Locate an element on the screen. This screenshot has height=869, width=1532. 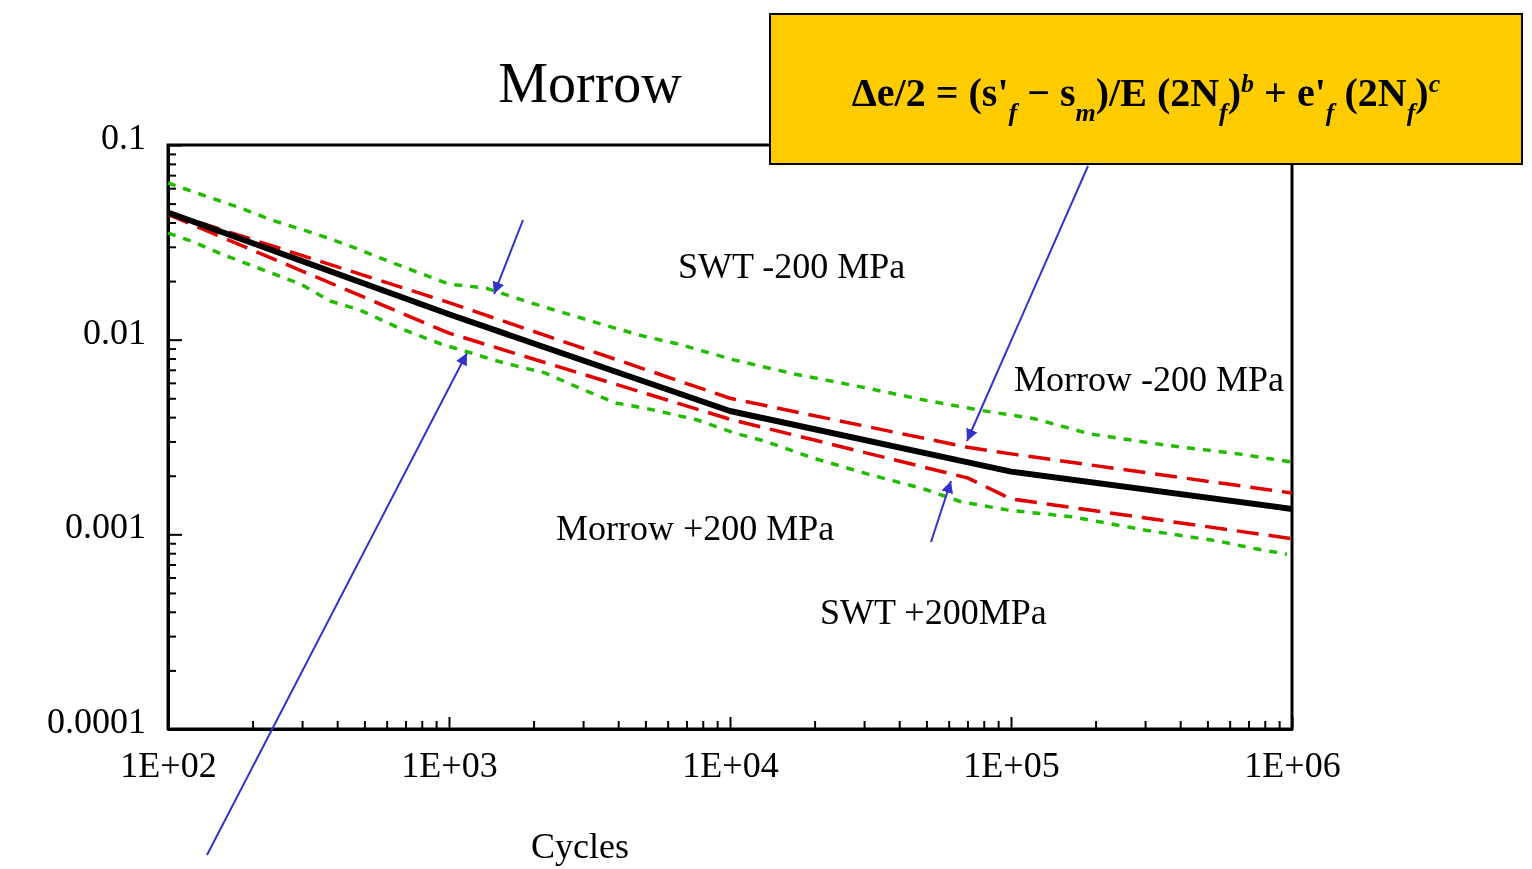
annotation: SWT +200MPa is located at coordinates (933, 612).